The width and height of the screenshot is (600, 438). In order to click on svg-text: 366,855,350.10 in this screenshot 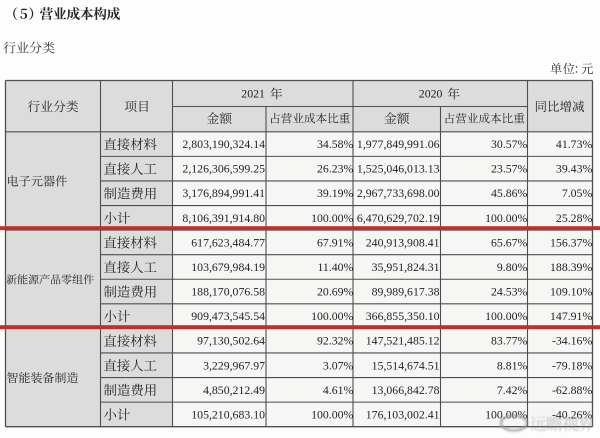, I will do `click(403, 316)`.